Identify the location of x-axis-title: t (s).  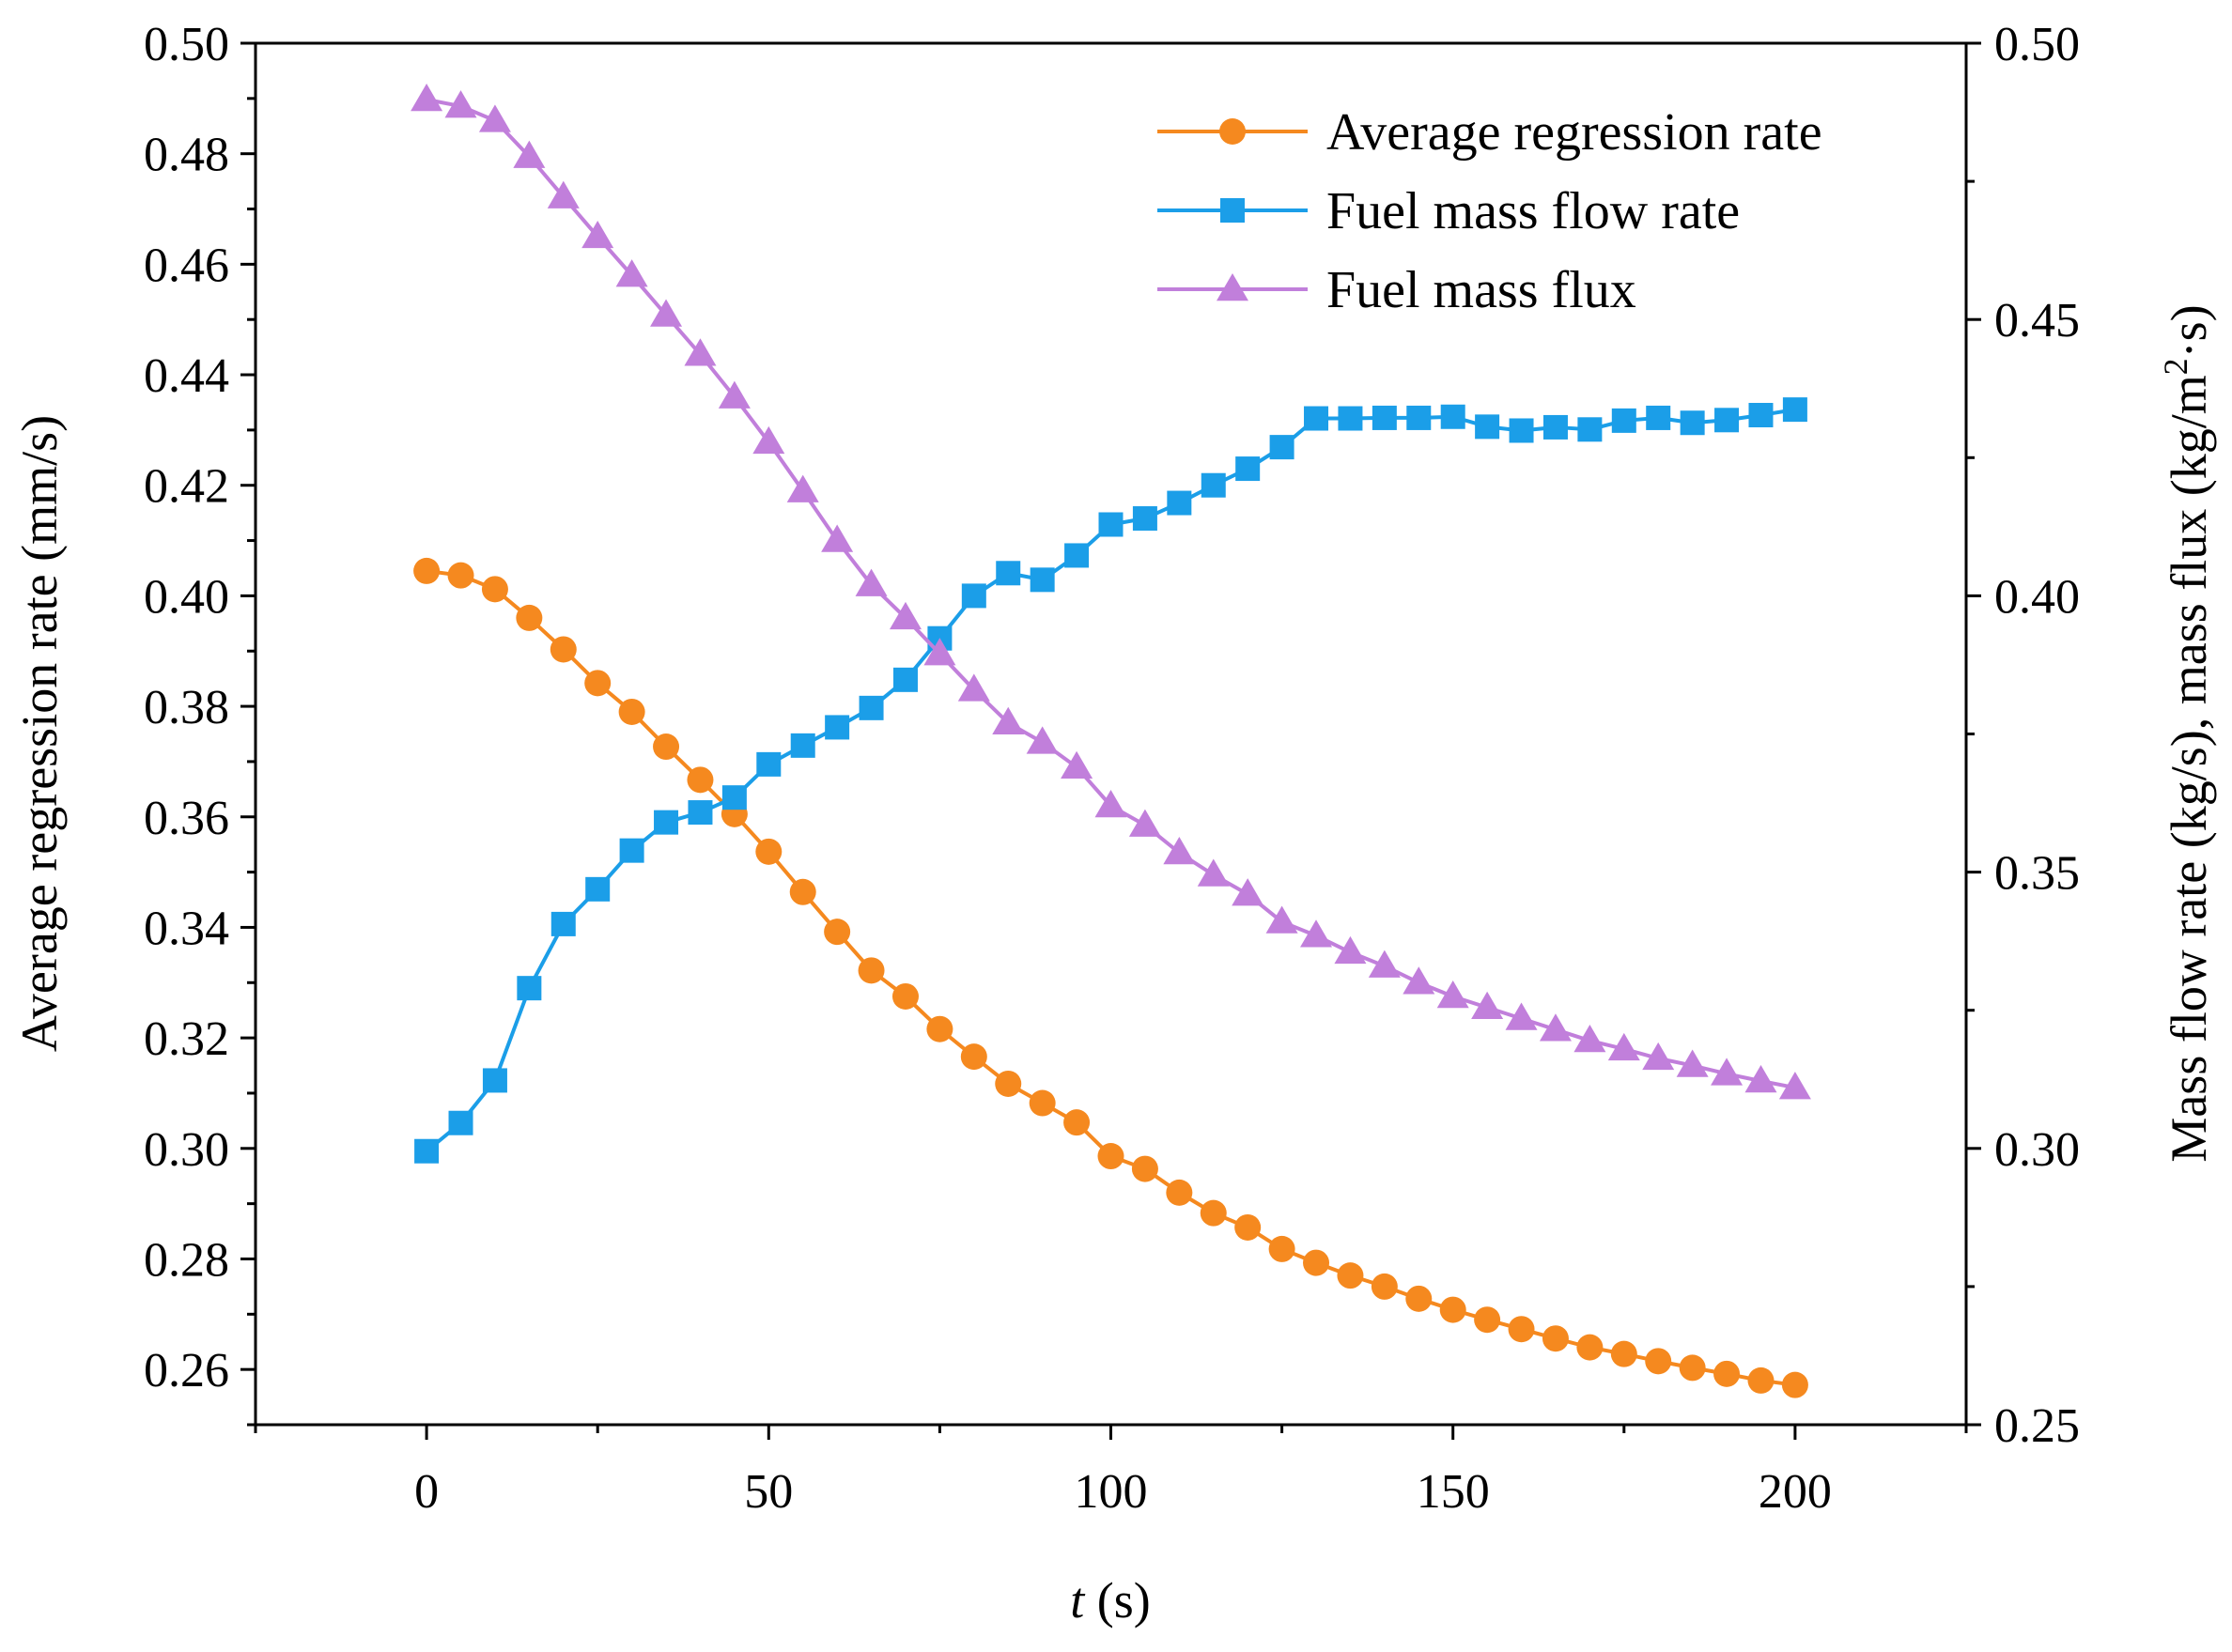
(1110, 1600).